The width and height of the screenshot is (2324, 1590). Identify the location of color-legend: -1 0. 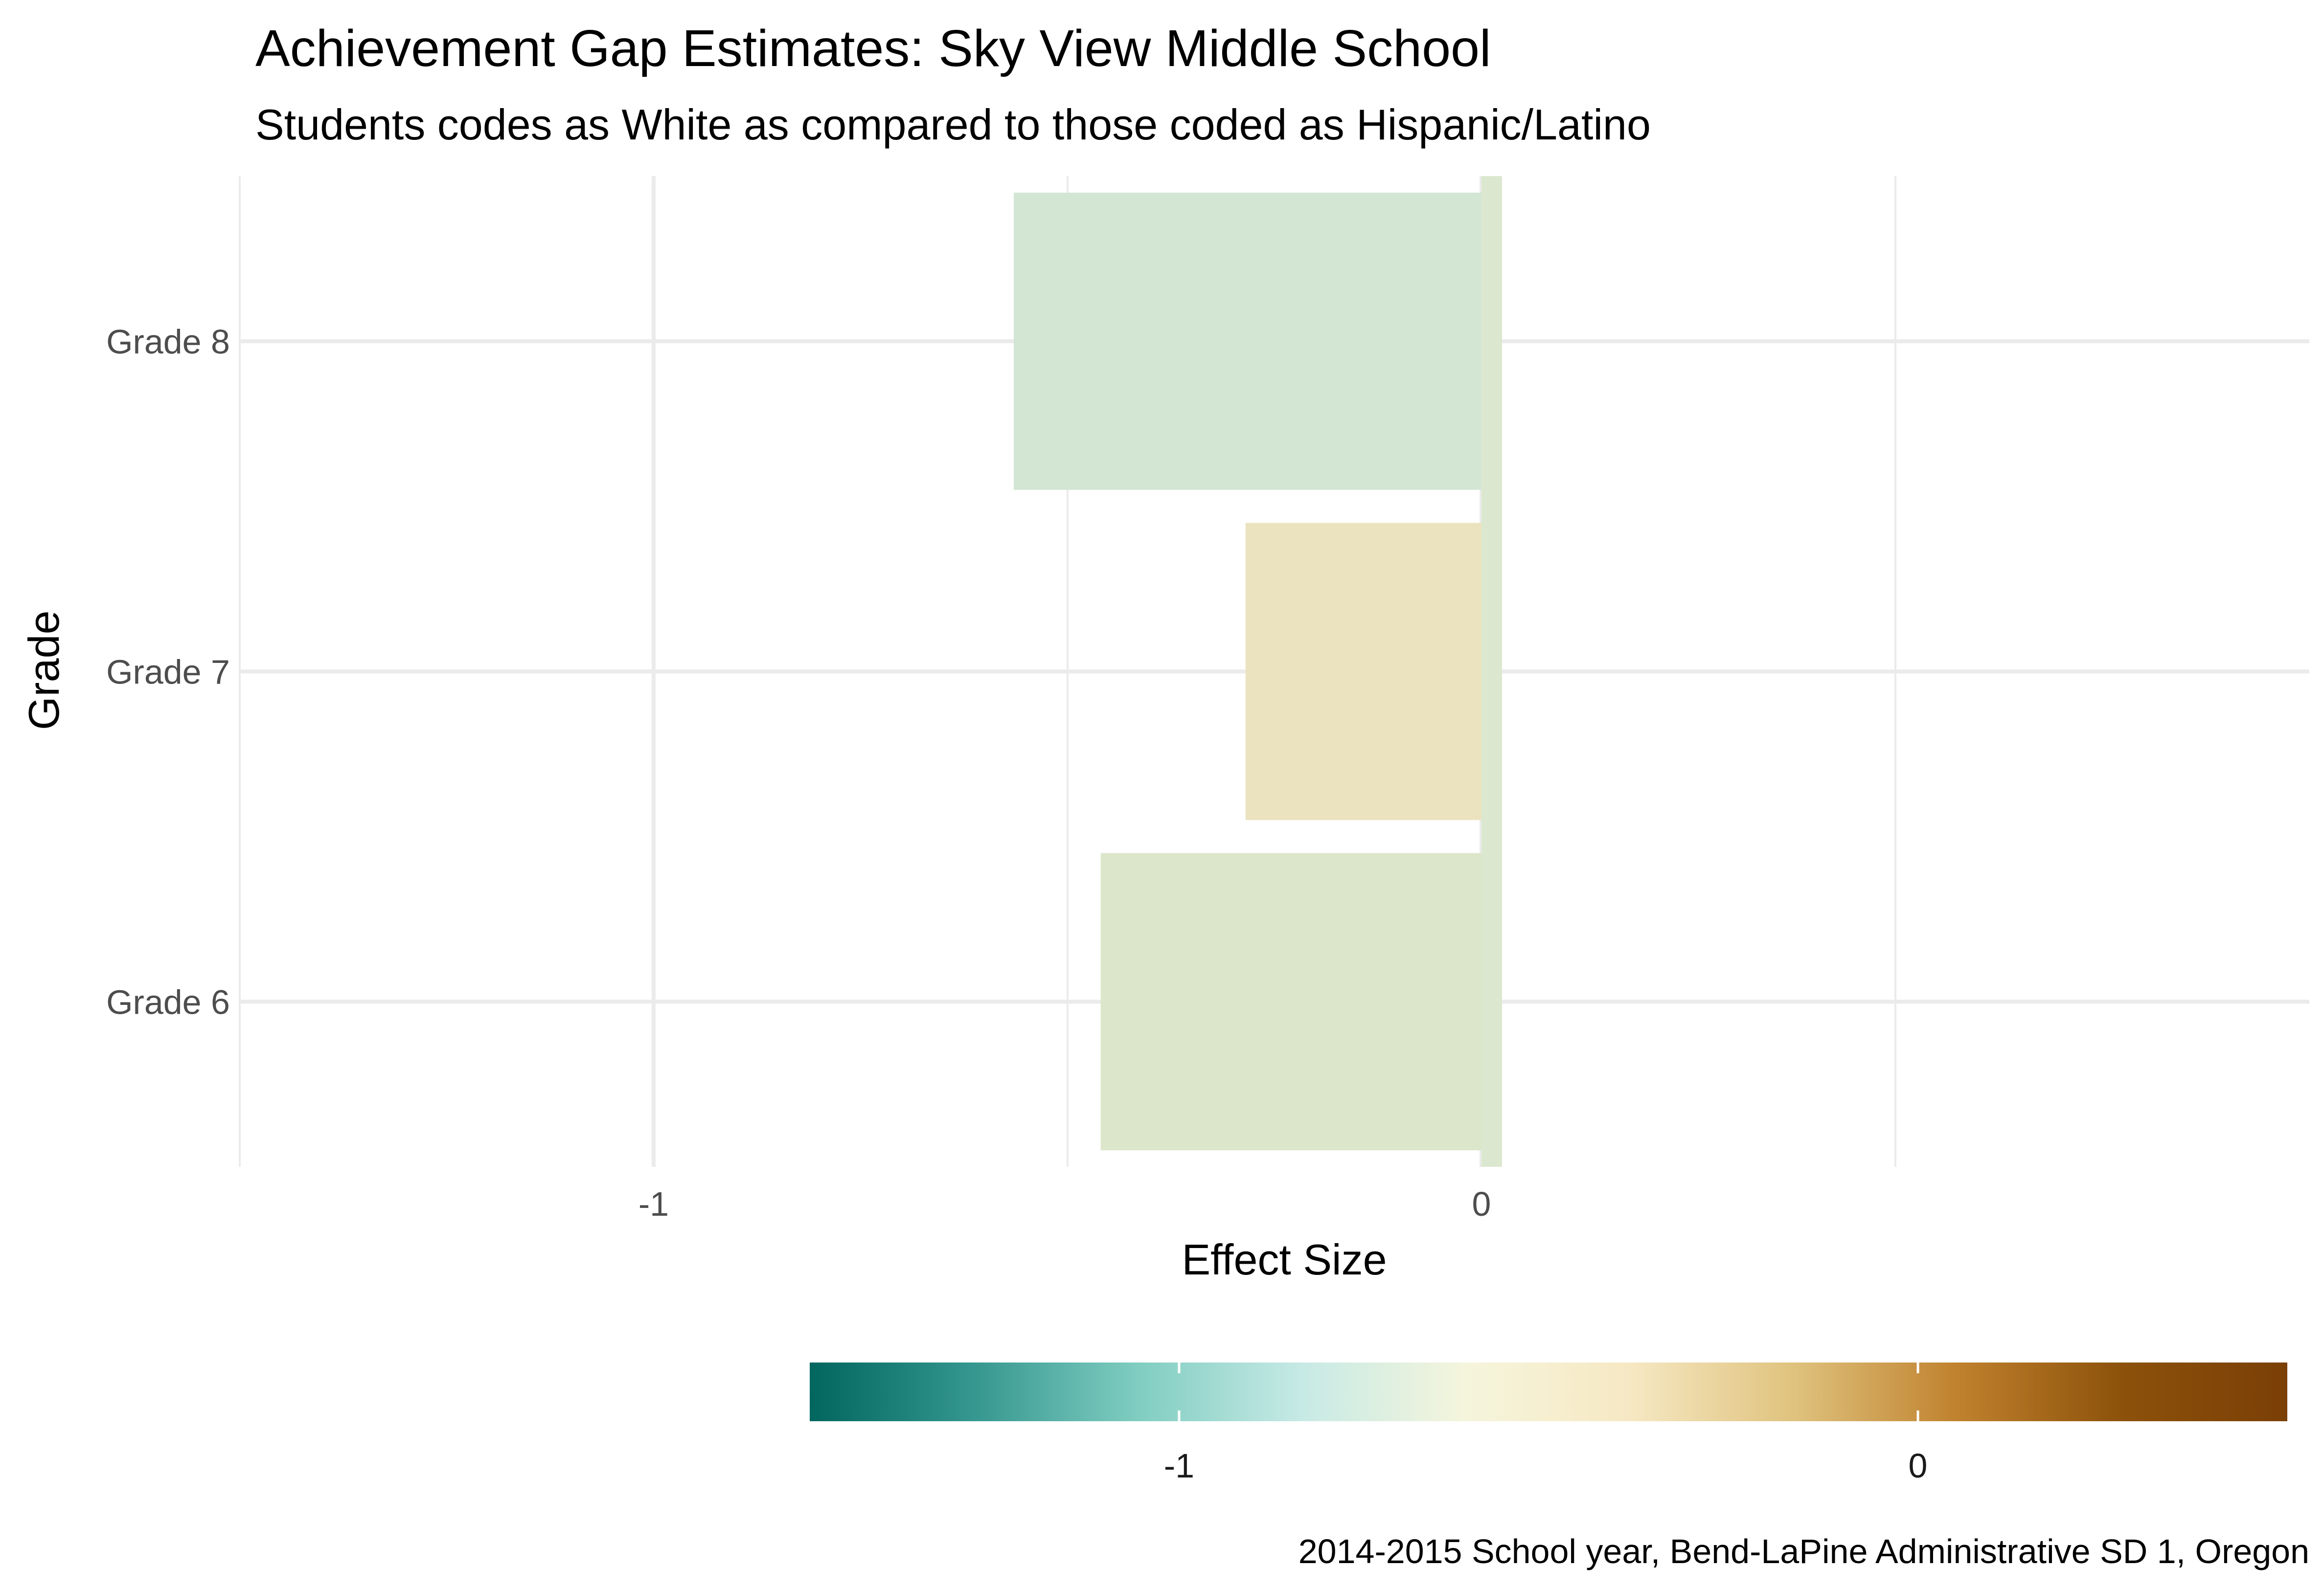
(1549, 1424).